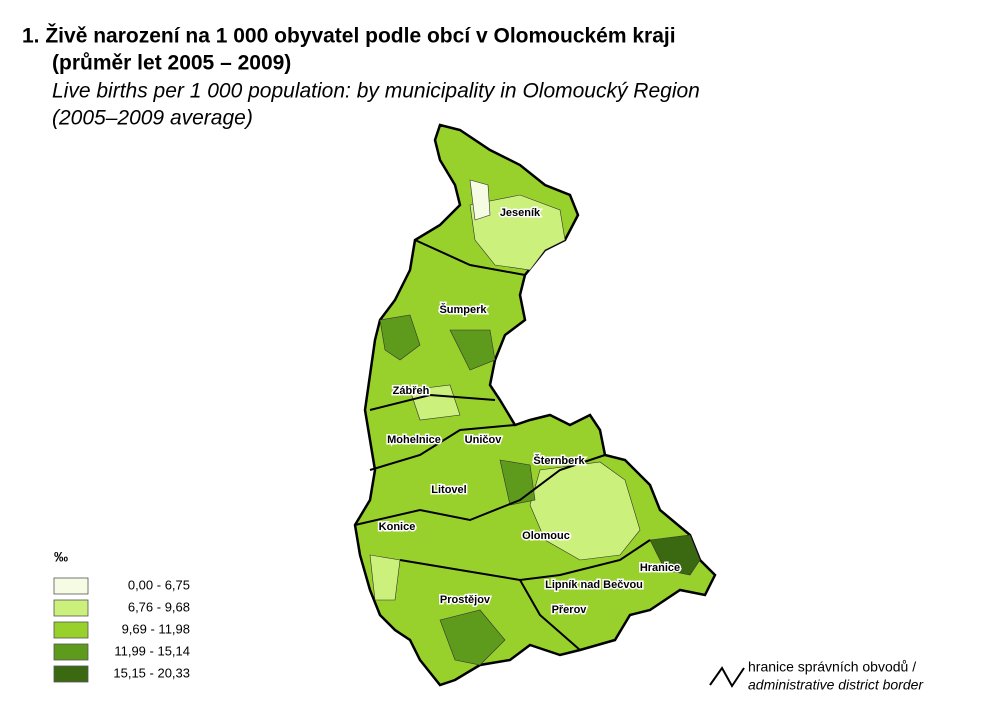 The height and width of the screenshot is (709, 1000). What do you see at coordinates (411, 391) in the screenshot?
I see `town-label: Zábřeh` at bounding box center [411, 391].